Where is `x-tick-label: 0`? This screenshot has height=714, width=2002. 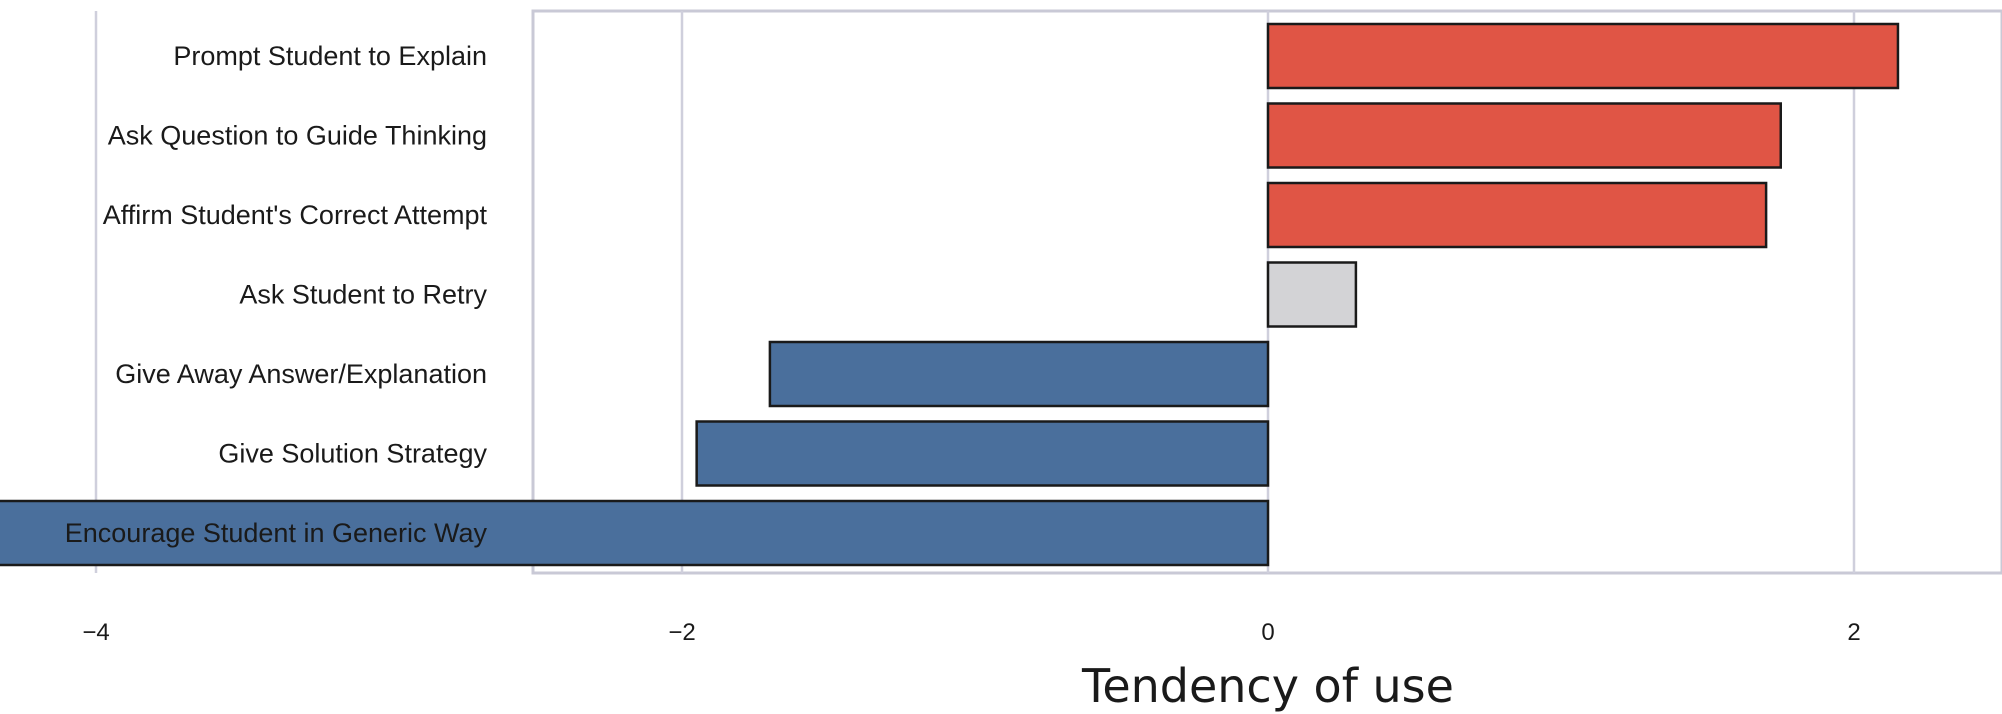
x-tick-label: 0 is located at coordinates (1267, 632).